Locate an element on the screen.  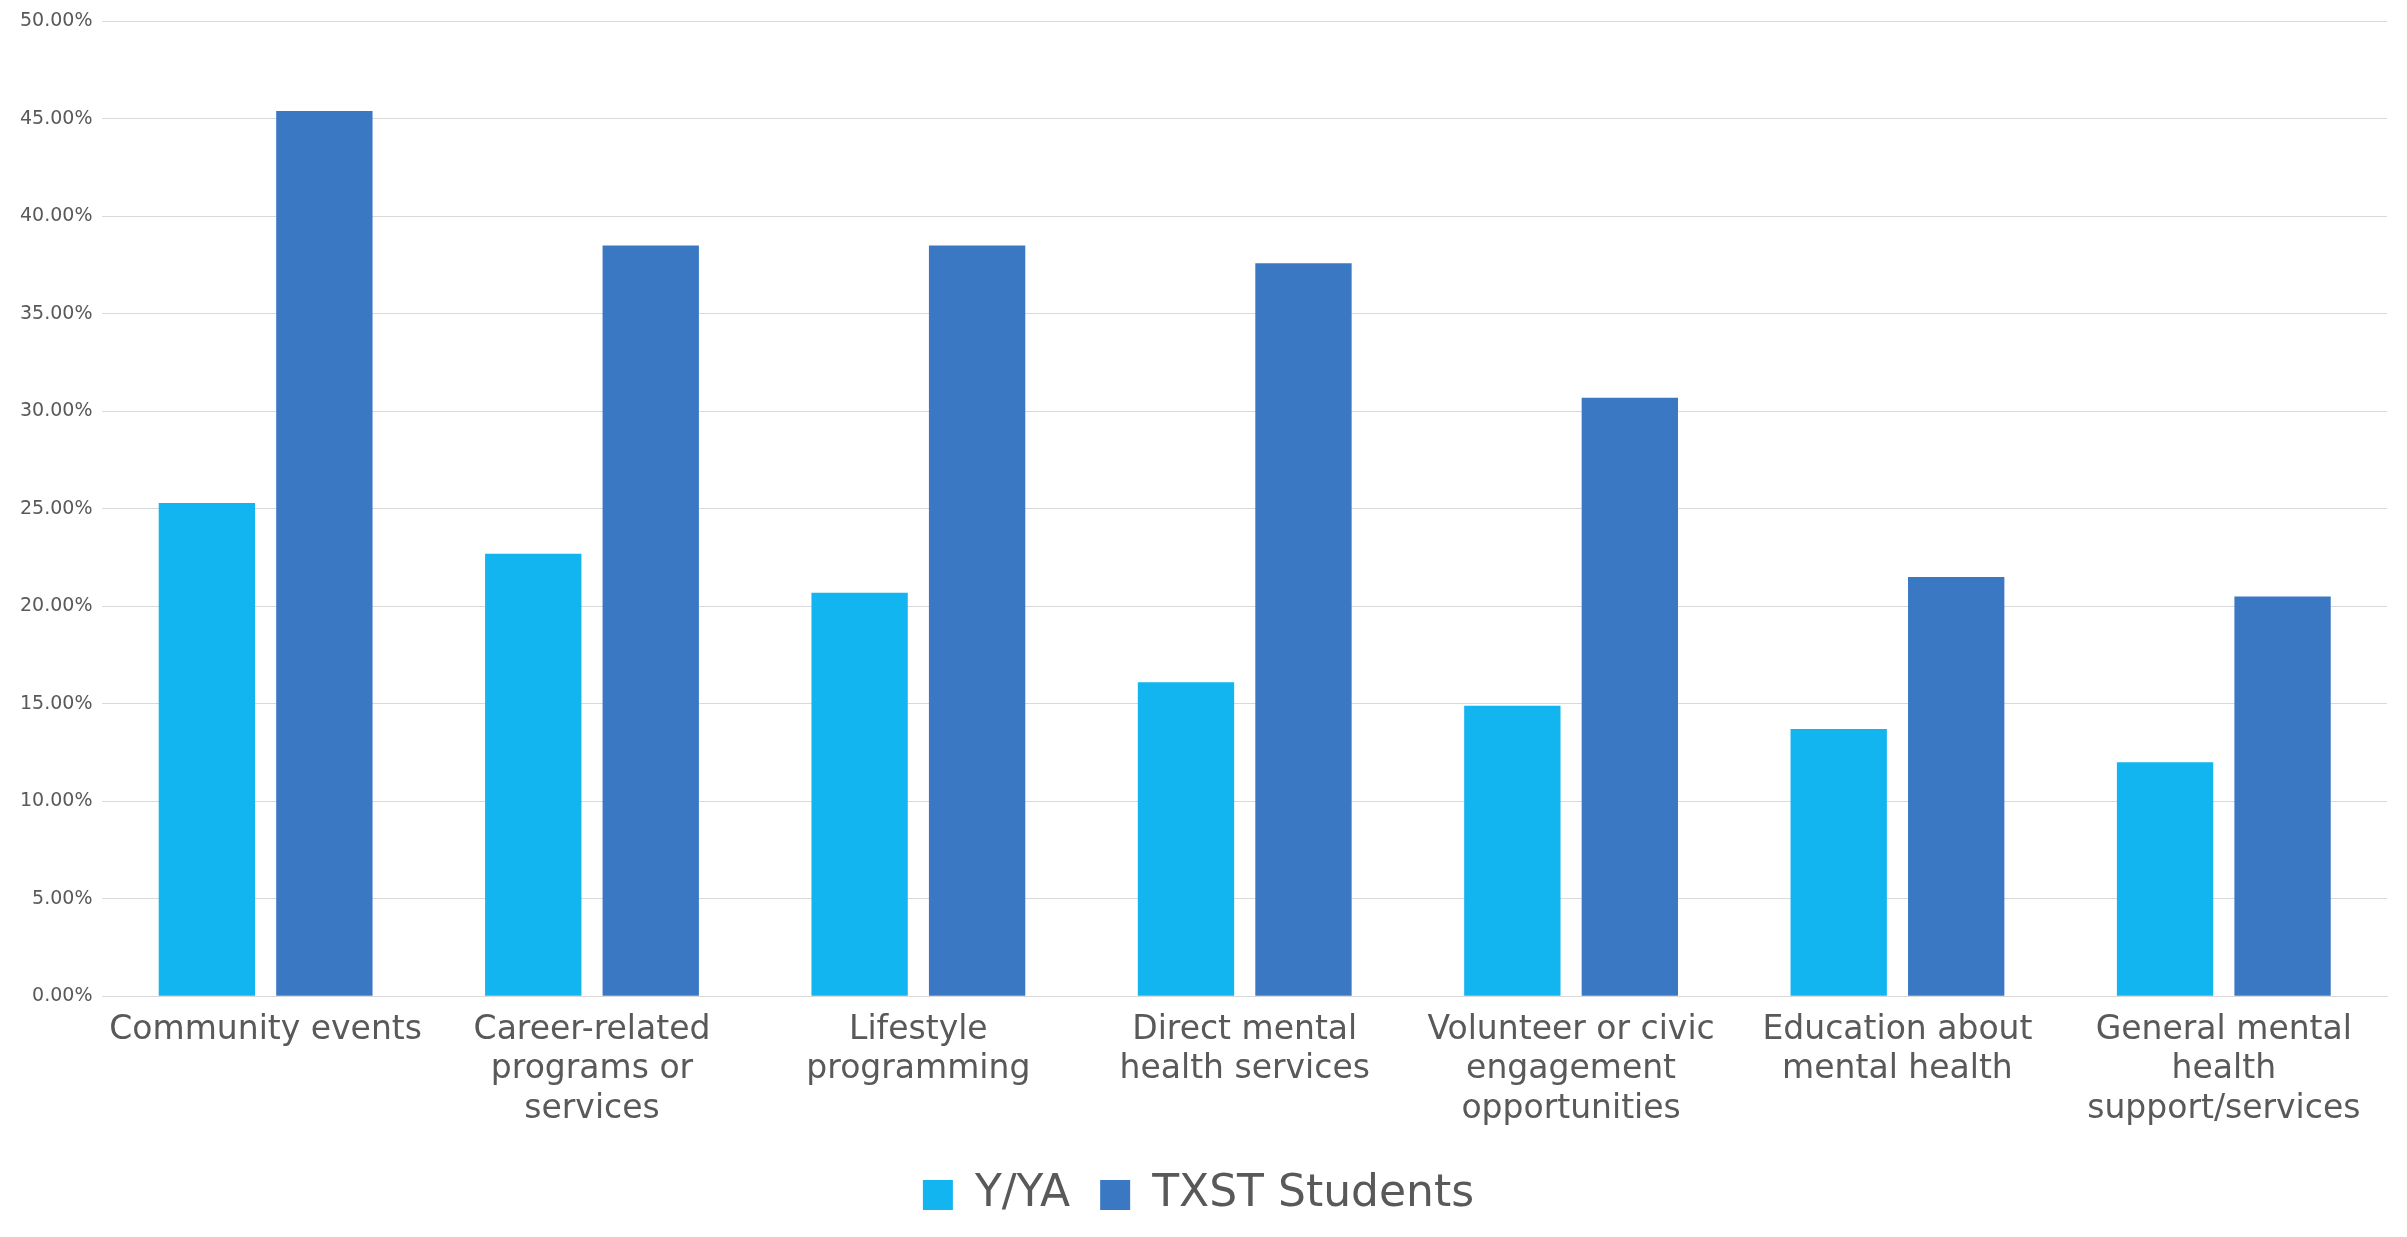
legend-label: TXST Students is located at coordinates (1313, 1191).